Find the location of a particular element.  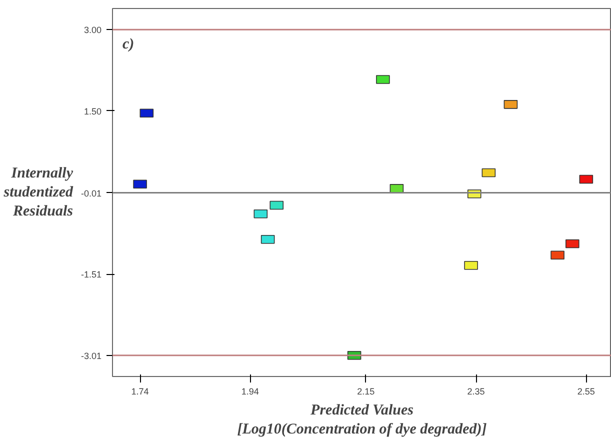

y-tick-label: -3.01 is located at coordinates (91, 355).